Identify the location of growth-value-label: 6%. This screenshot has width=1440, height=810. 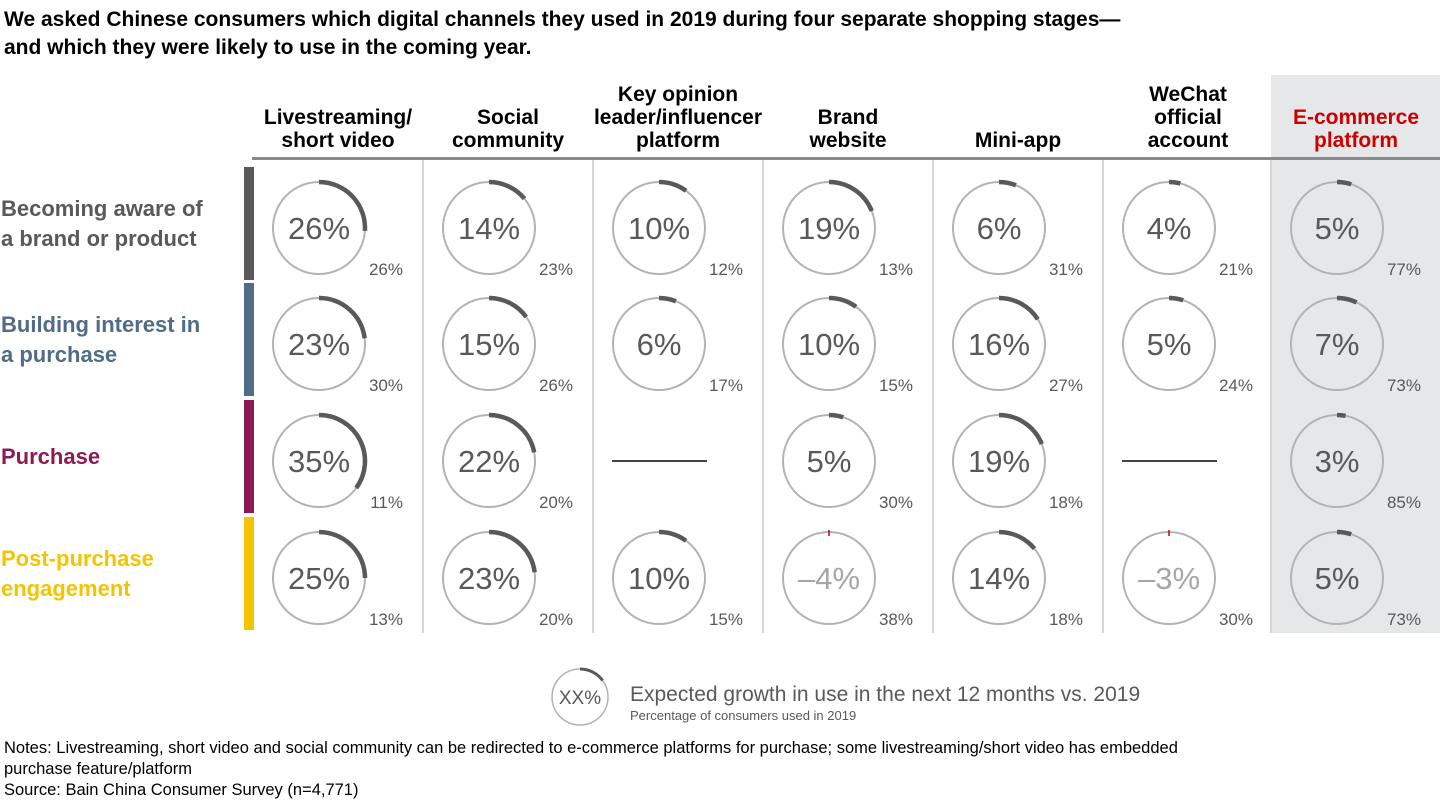
(999, 228).